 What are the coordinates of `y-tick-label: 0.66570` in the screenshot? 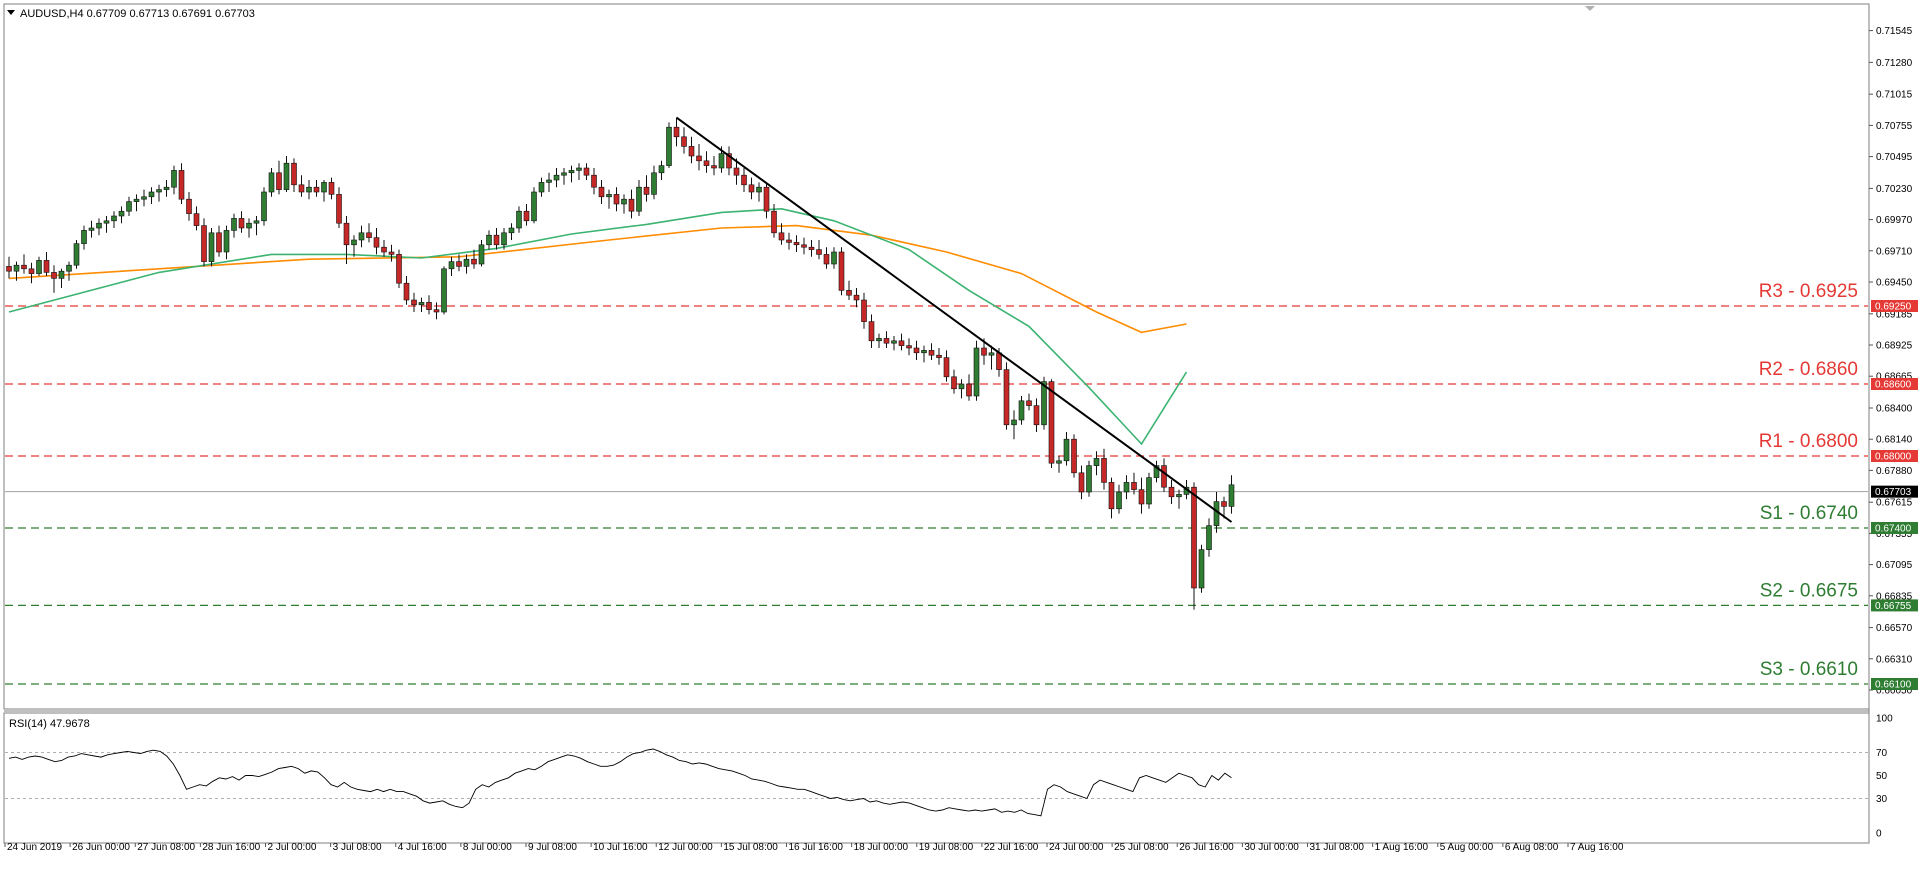 It's located at (1894, 628).